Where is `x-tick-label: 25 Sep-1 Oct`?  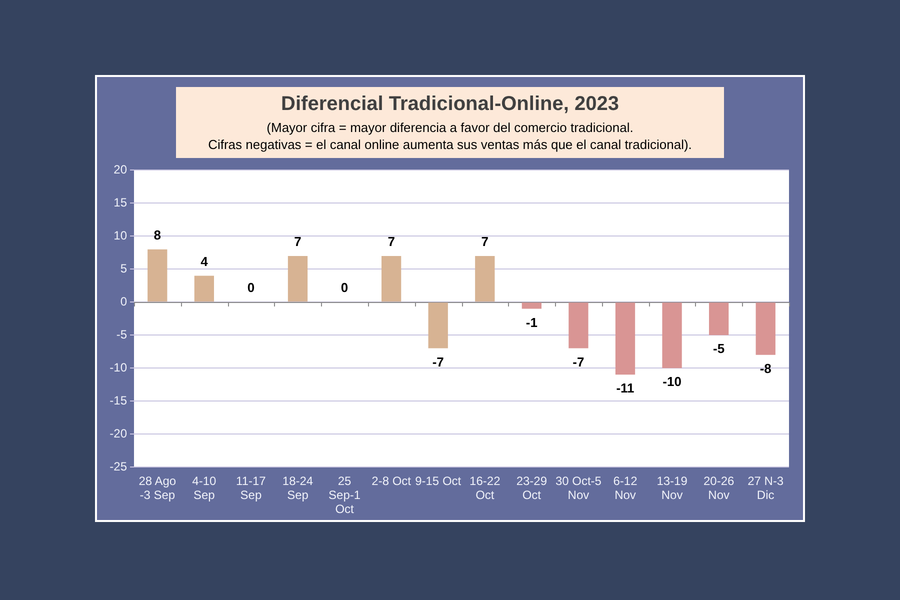 x-tick-label: 25 Sep-1 Oct is located at coordinates (344, 495).